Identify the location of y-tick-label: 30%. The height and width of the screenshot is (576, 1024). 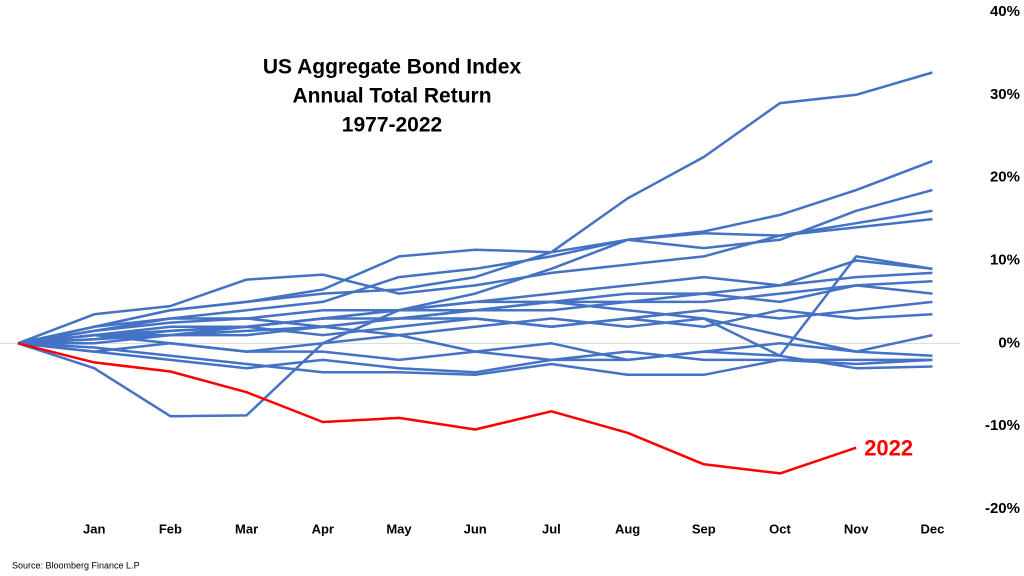
(1005, 94).